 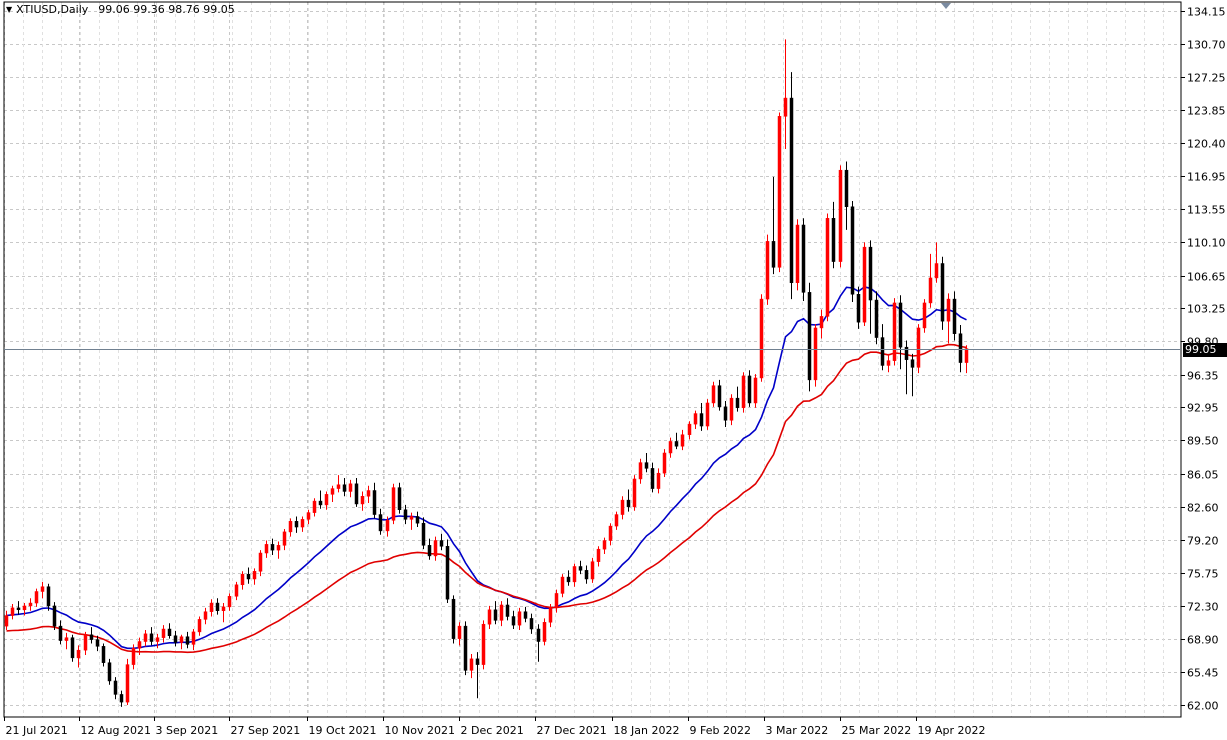 What do you see at coordinates (343, 730) in the screenshot?
I see `x-tick-label: 19 Oct 2021` at bounding box center [343, 730].